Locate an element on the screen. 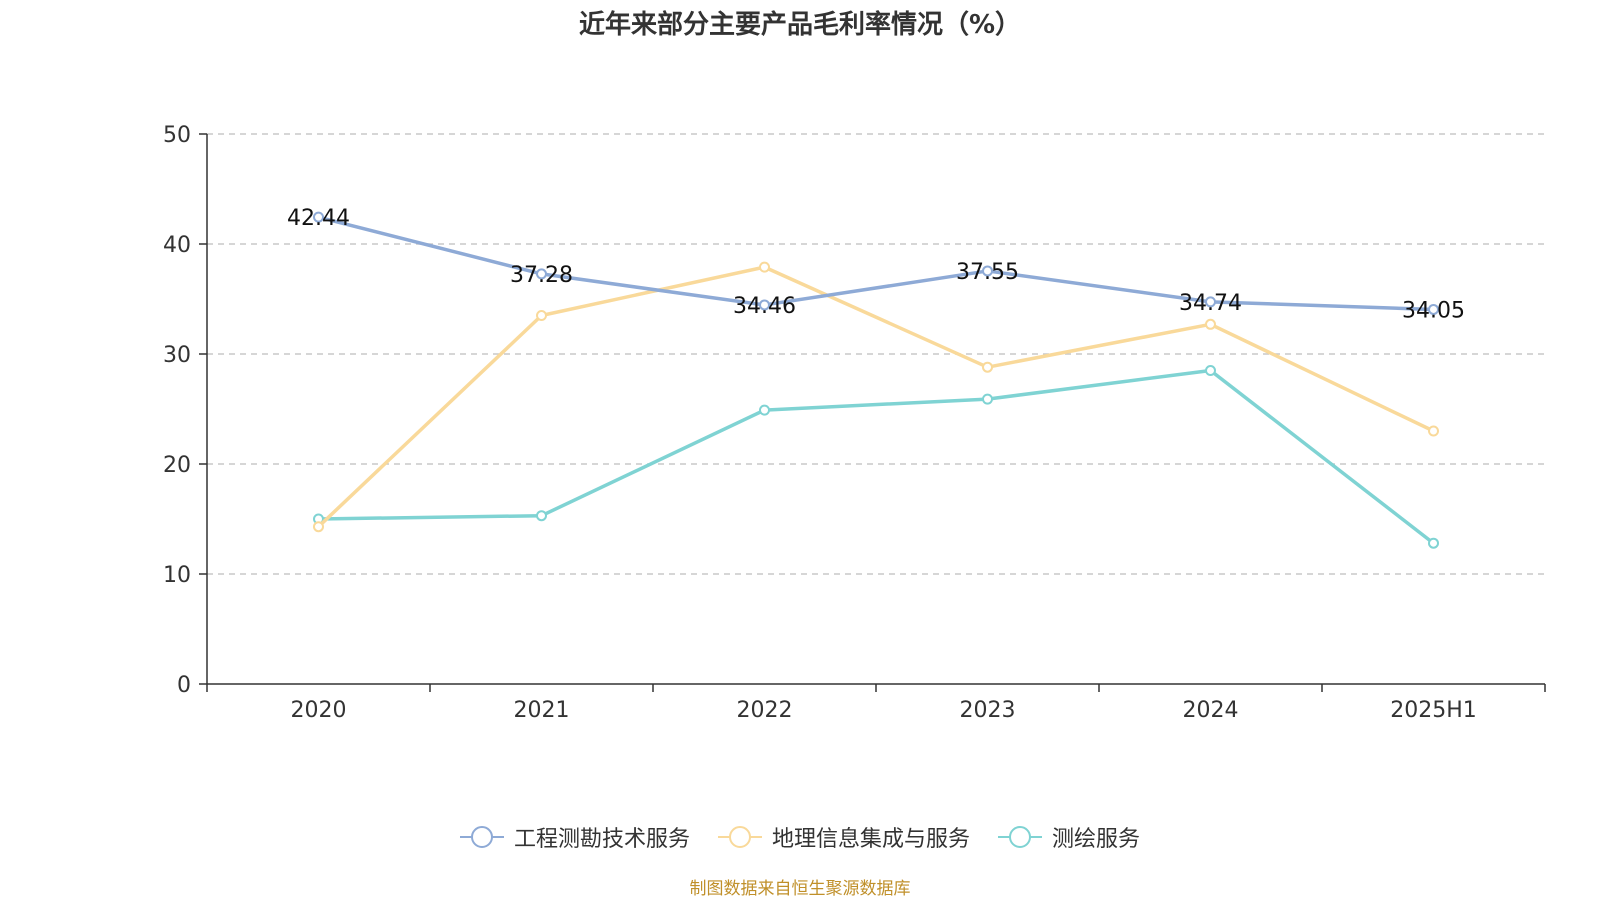 The width and height of the screenshot is (1600, 900). x-tick-label: 2023 is located at coordinates (988, 710).